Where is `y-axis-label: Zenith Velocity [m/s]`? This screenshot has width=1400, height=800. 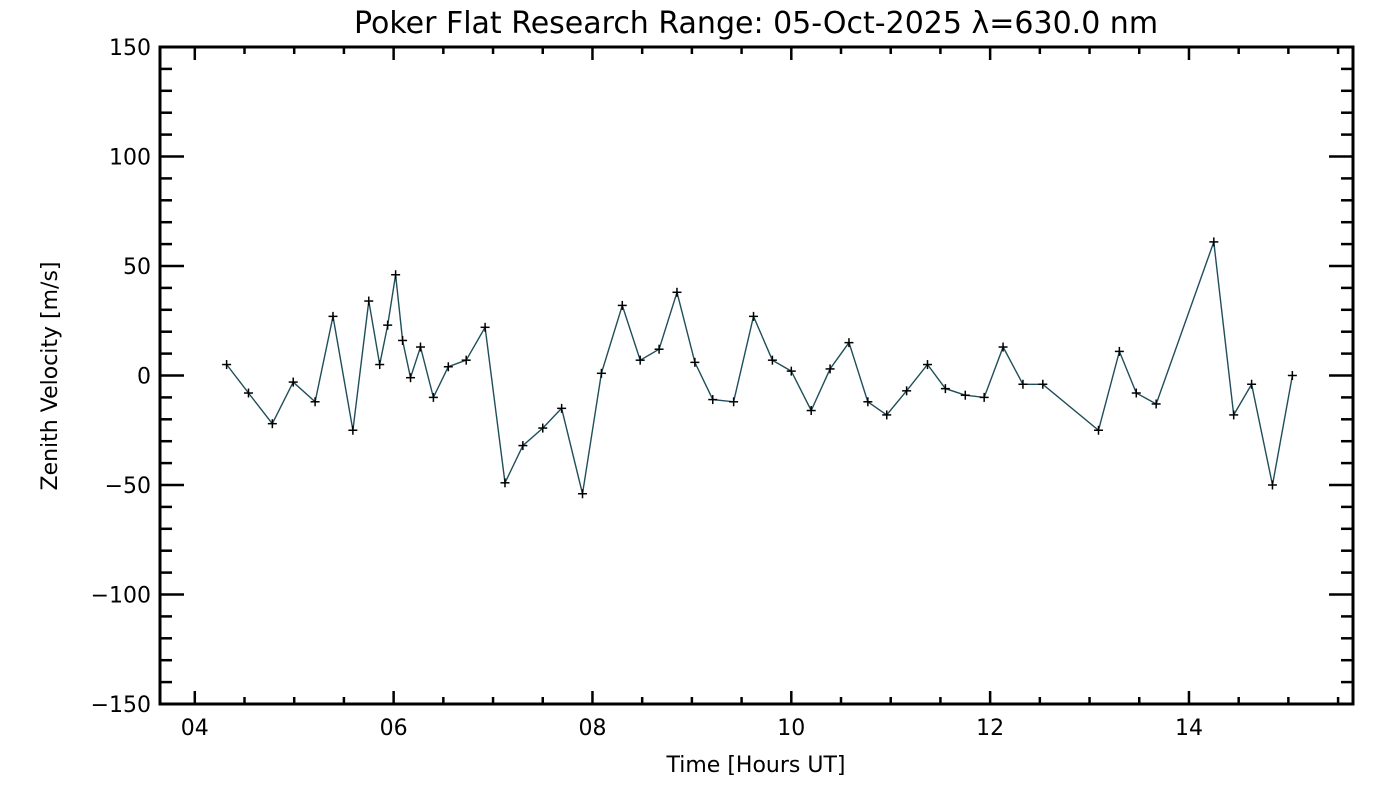
y-axis-label: Zenith Velocity [m/s] is located at coordinates (50, 376).